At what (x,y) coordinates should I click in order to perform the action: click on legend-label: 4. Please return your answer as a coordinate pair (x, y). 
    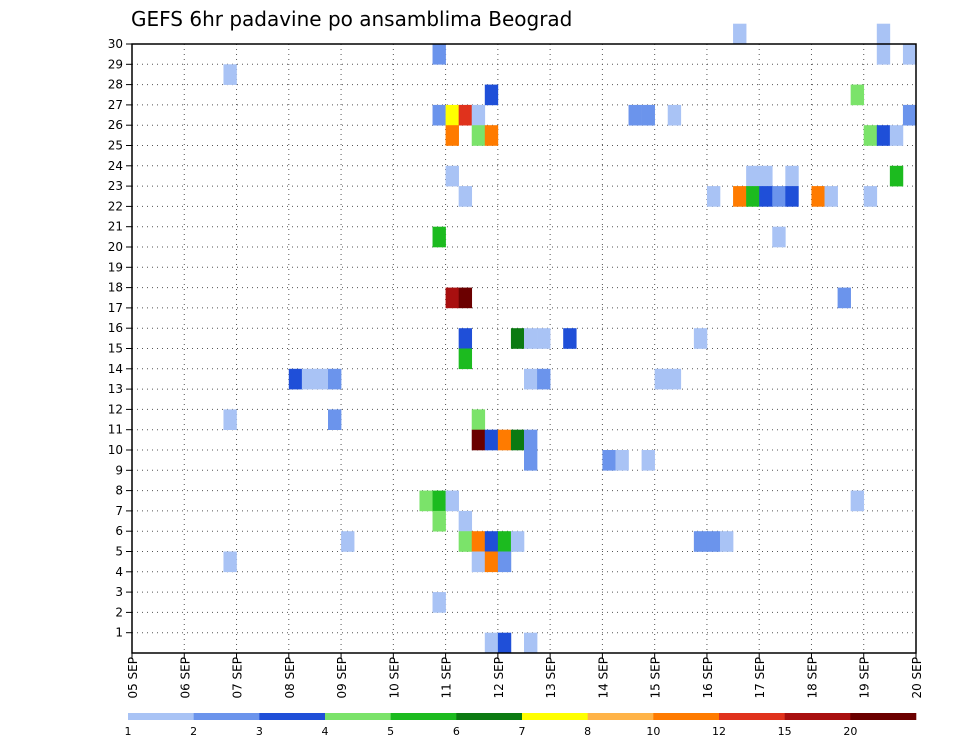
    Looking at the image, I should click on (325, 731).